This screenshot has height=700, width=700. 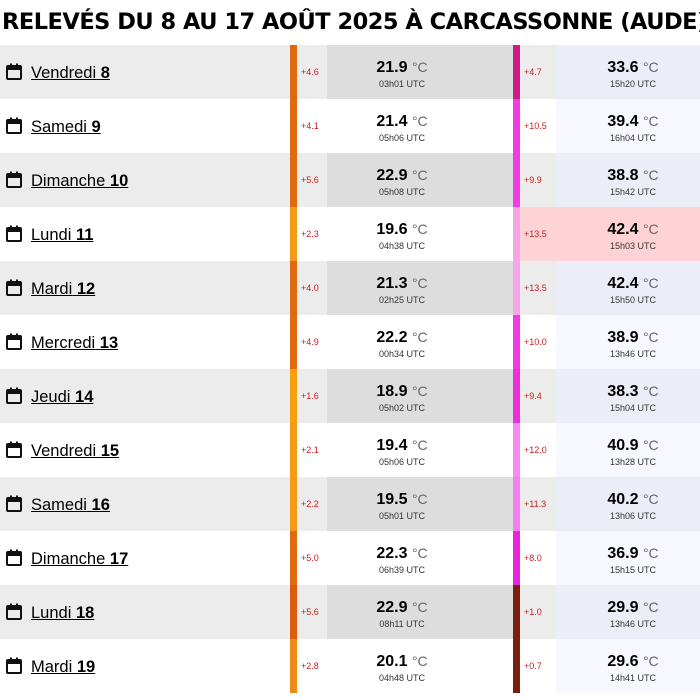 What do you see at coordinates (633, 354) in the screenshot?
I see `max-temp-time: 13h46 UTC` at bounding box center [633, 354].